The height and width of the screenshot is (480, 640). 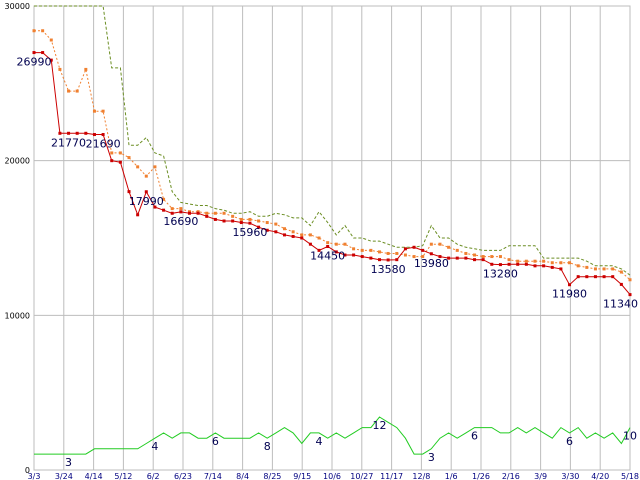 I want to click on count-label: 4, so click(x=154, y=446).